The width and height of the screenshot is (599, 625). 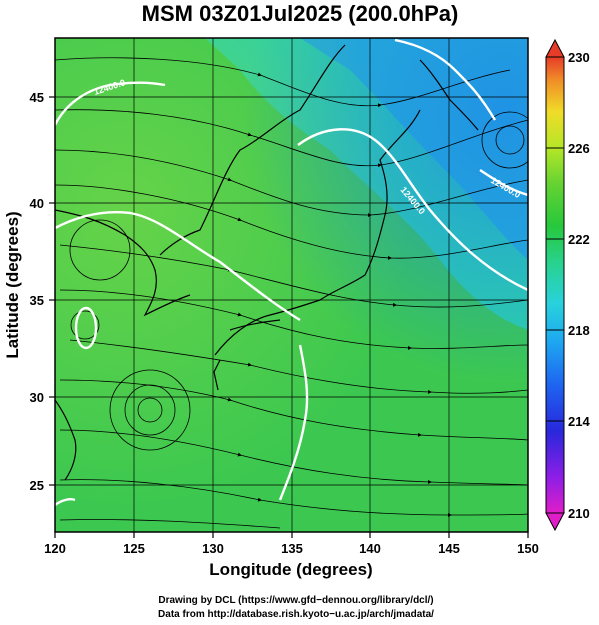 I want to click on colorbar-tick-label: 214, so click(x=579, y=421).